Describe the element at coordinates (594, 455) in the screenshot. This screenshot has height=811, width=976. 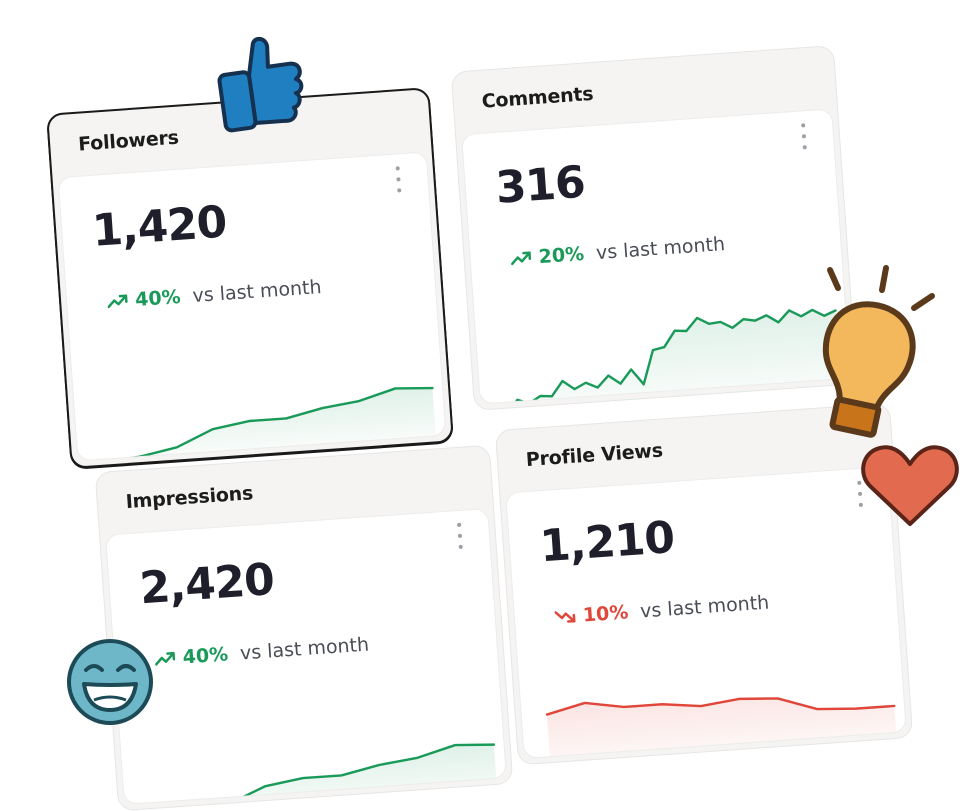
I see `card-title: Profile Views` at that location.